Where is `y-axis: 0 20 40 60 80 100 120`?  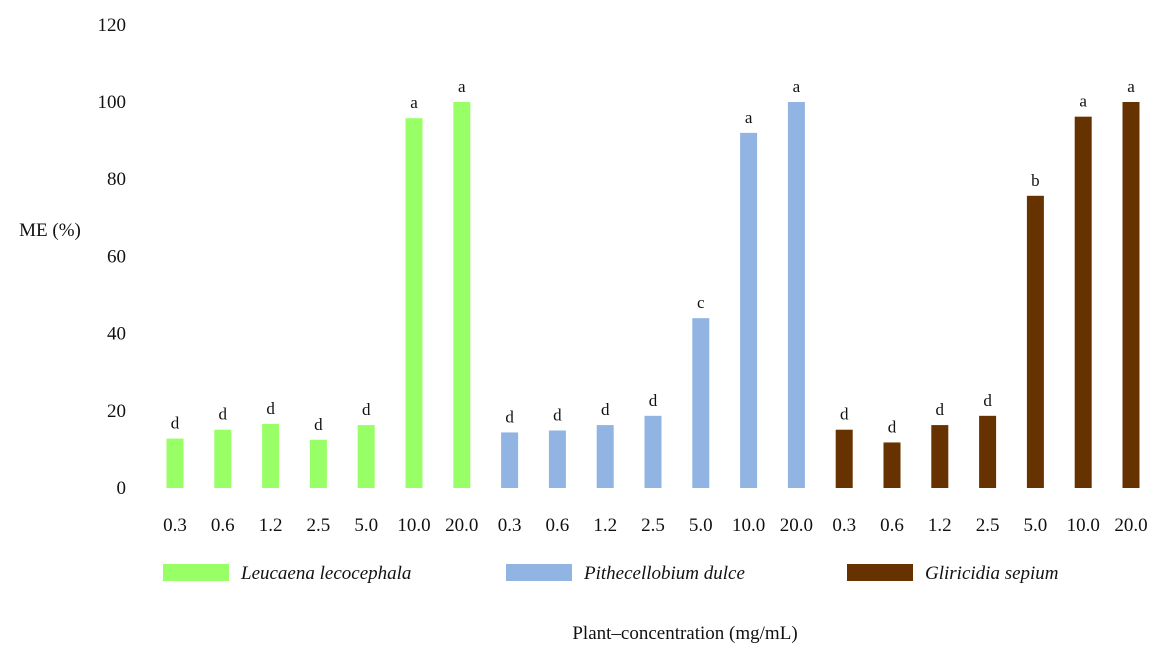
y-axis: 0 20 40 60 80 100 120 is located at coordinates (112, 257).